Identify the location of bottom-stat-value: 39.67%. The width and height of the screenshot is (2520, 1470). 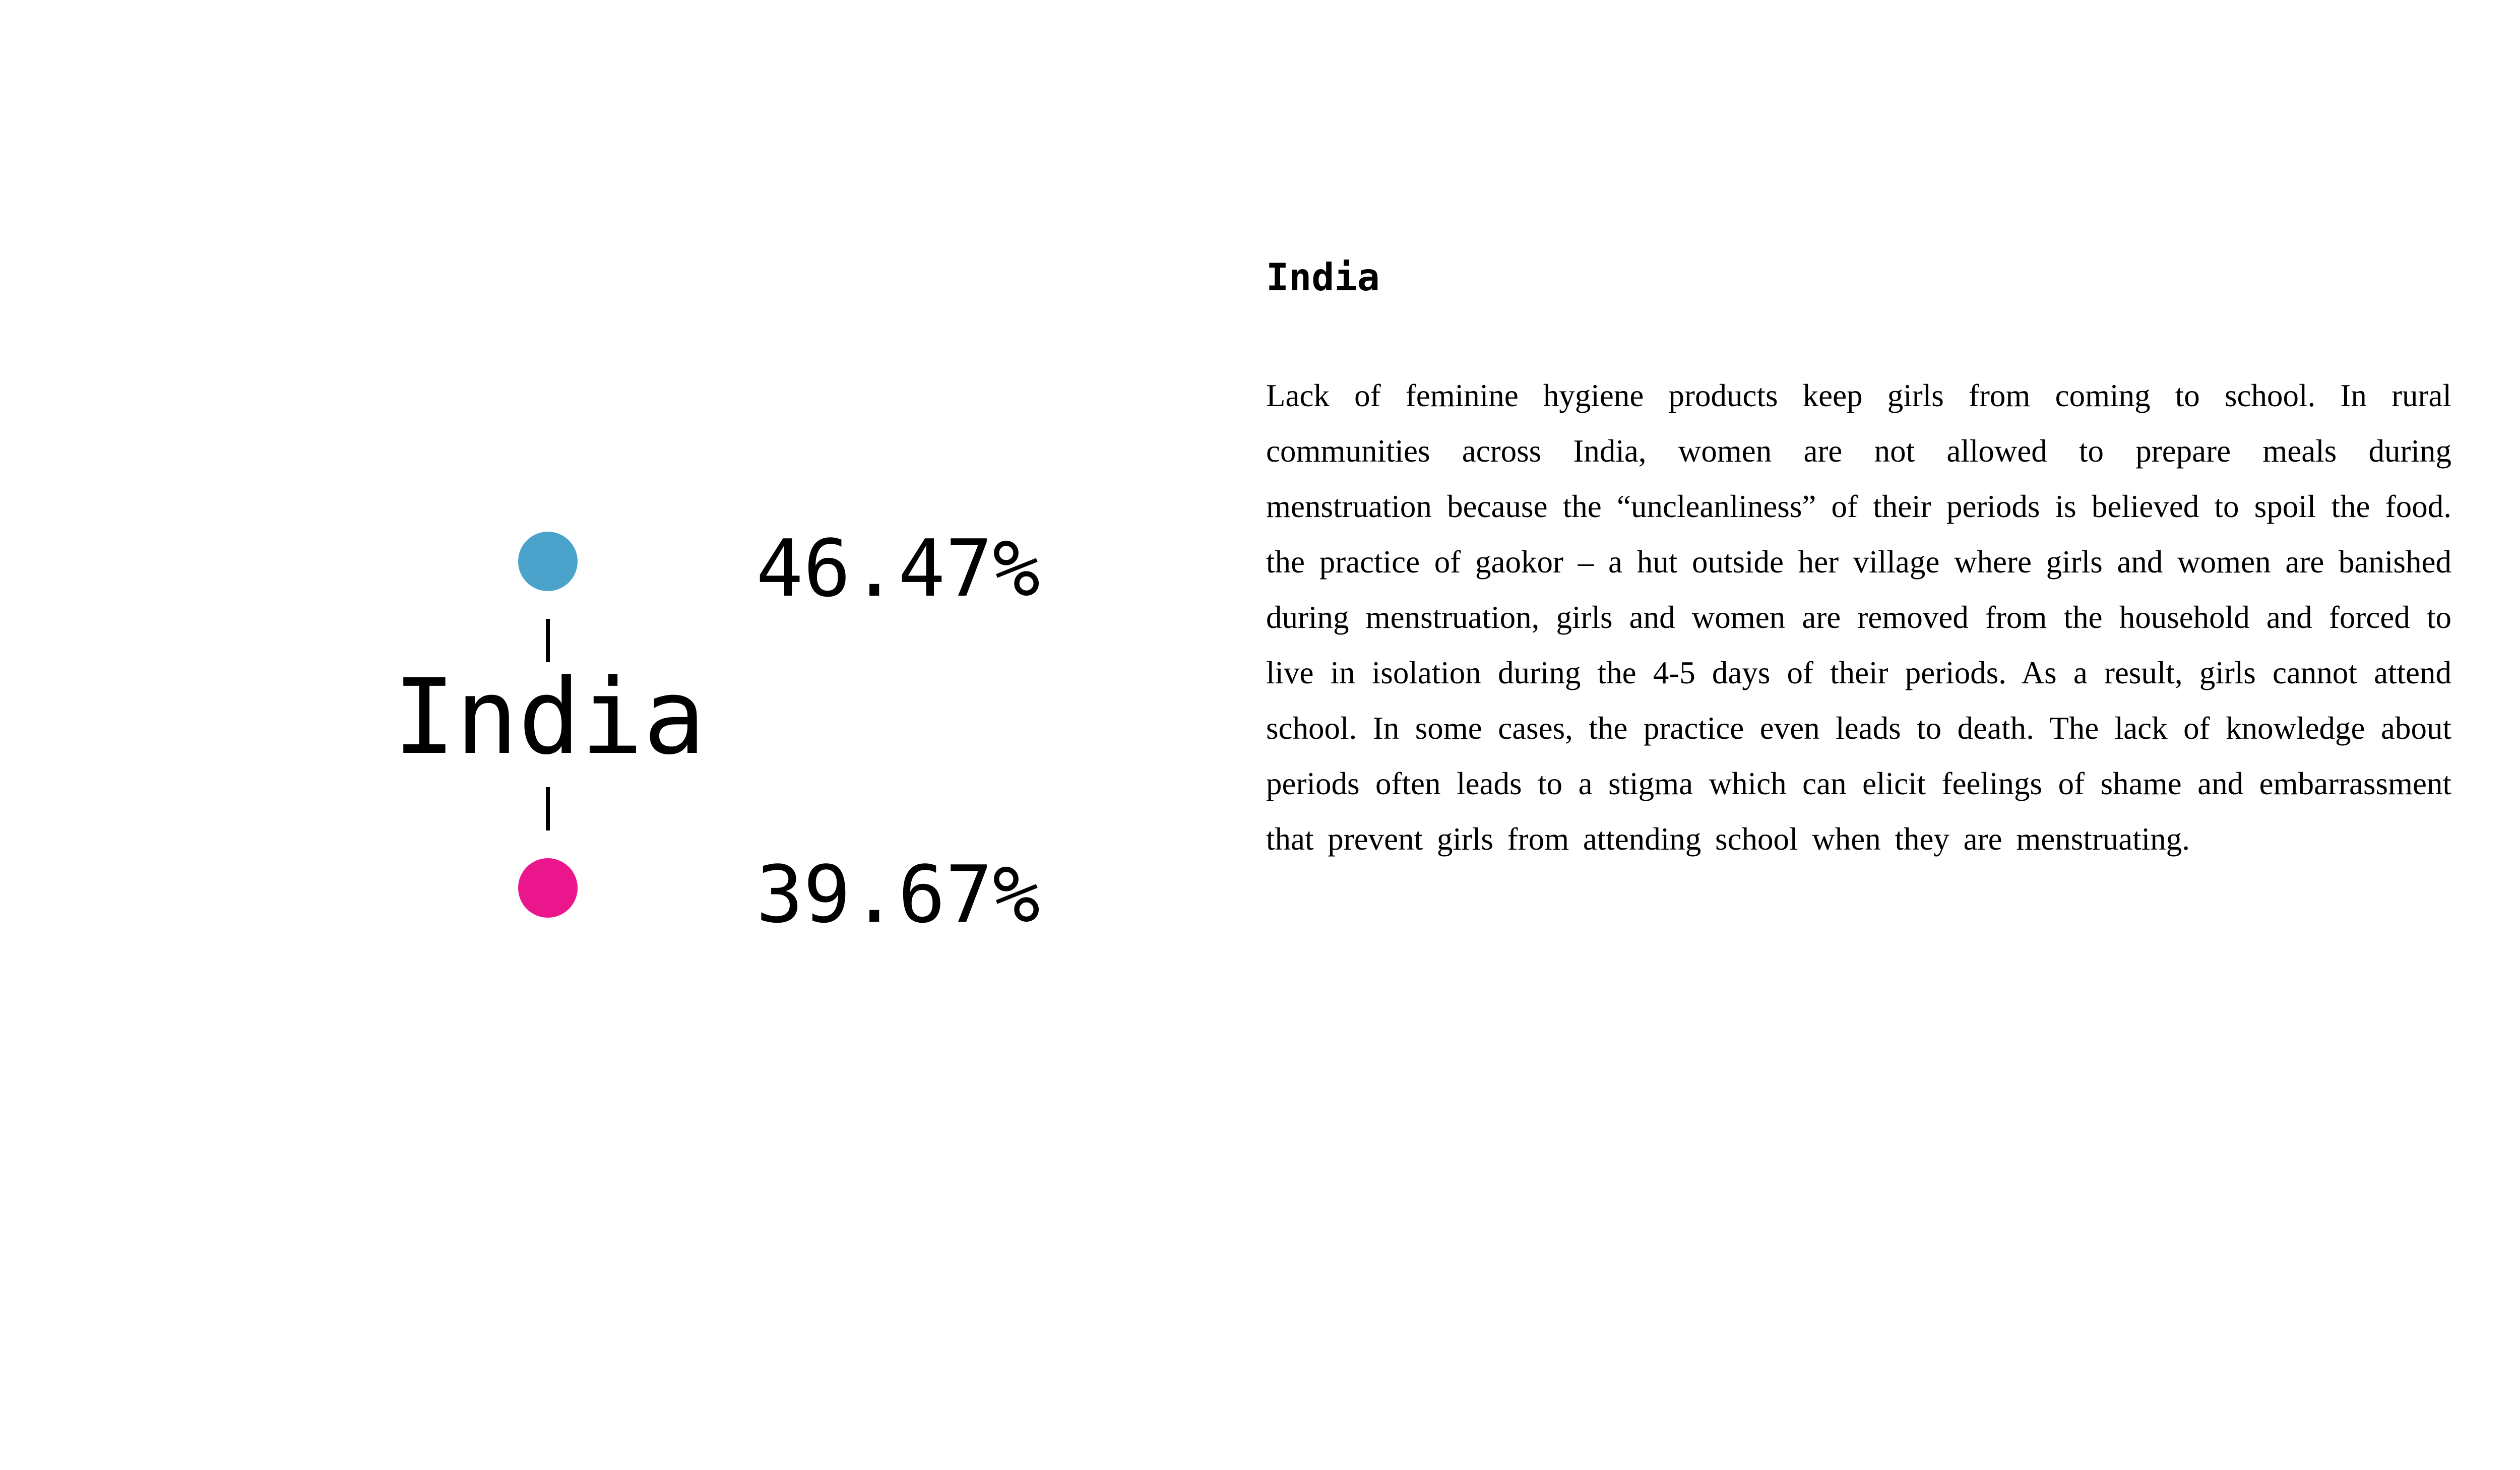
(898, 894).